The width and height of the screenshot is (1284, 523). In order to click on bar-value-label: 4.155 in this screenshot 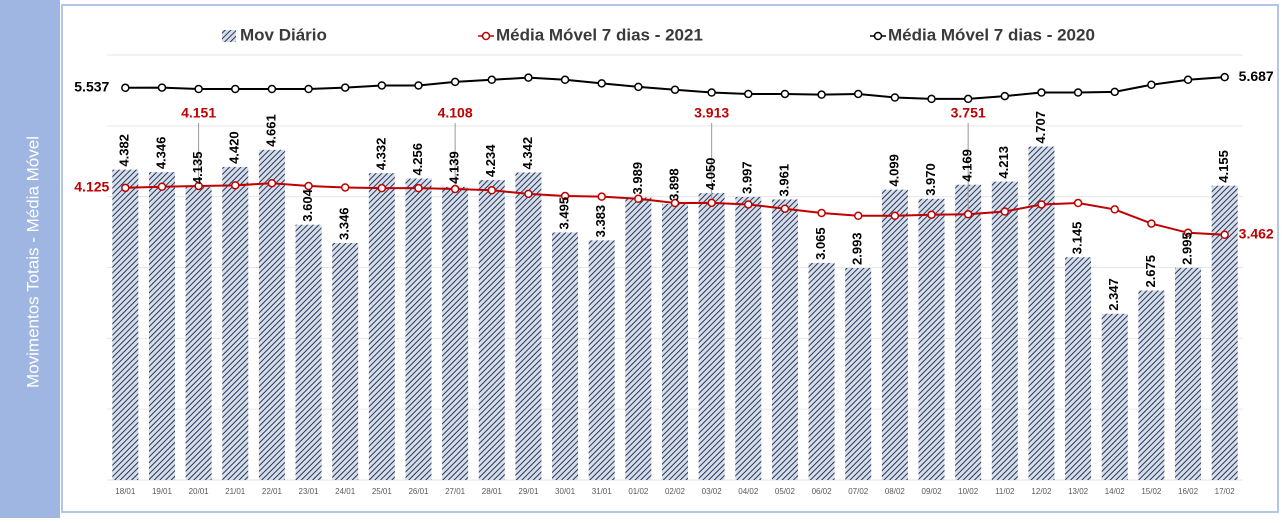, I will do `click(1223, 166)`.